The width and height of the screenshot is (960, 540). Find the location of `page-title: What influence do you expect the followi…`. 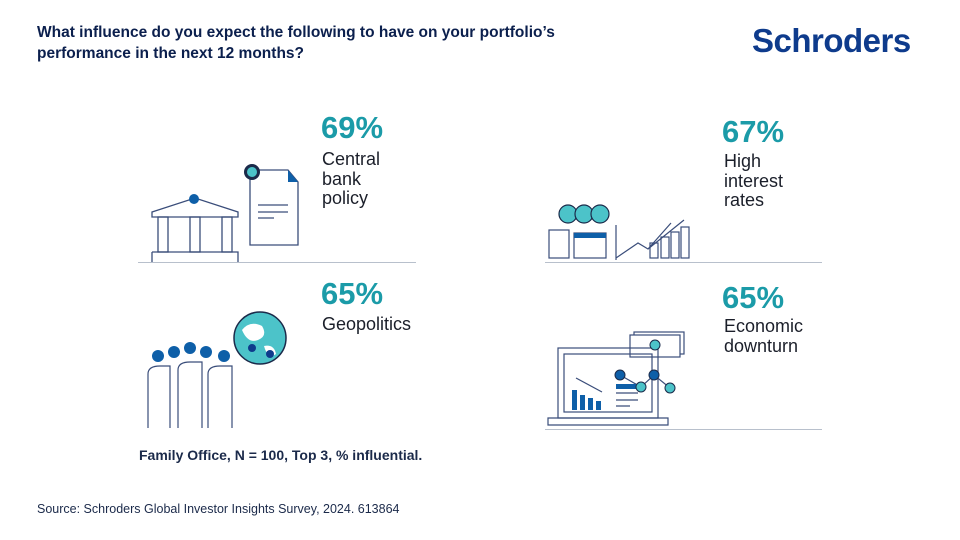

page-title: What influence do you expect the followi… is located at coordinates (296, 43).